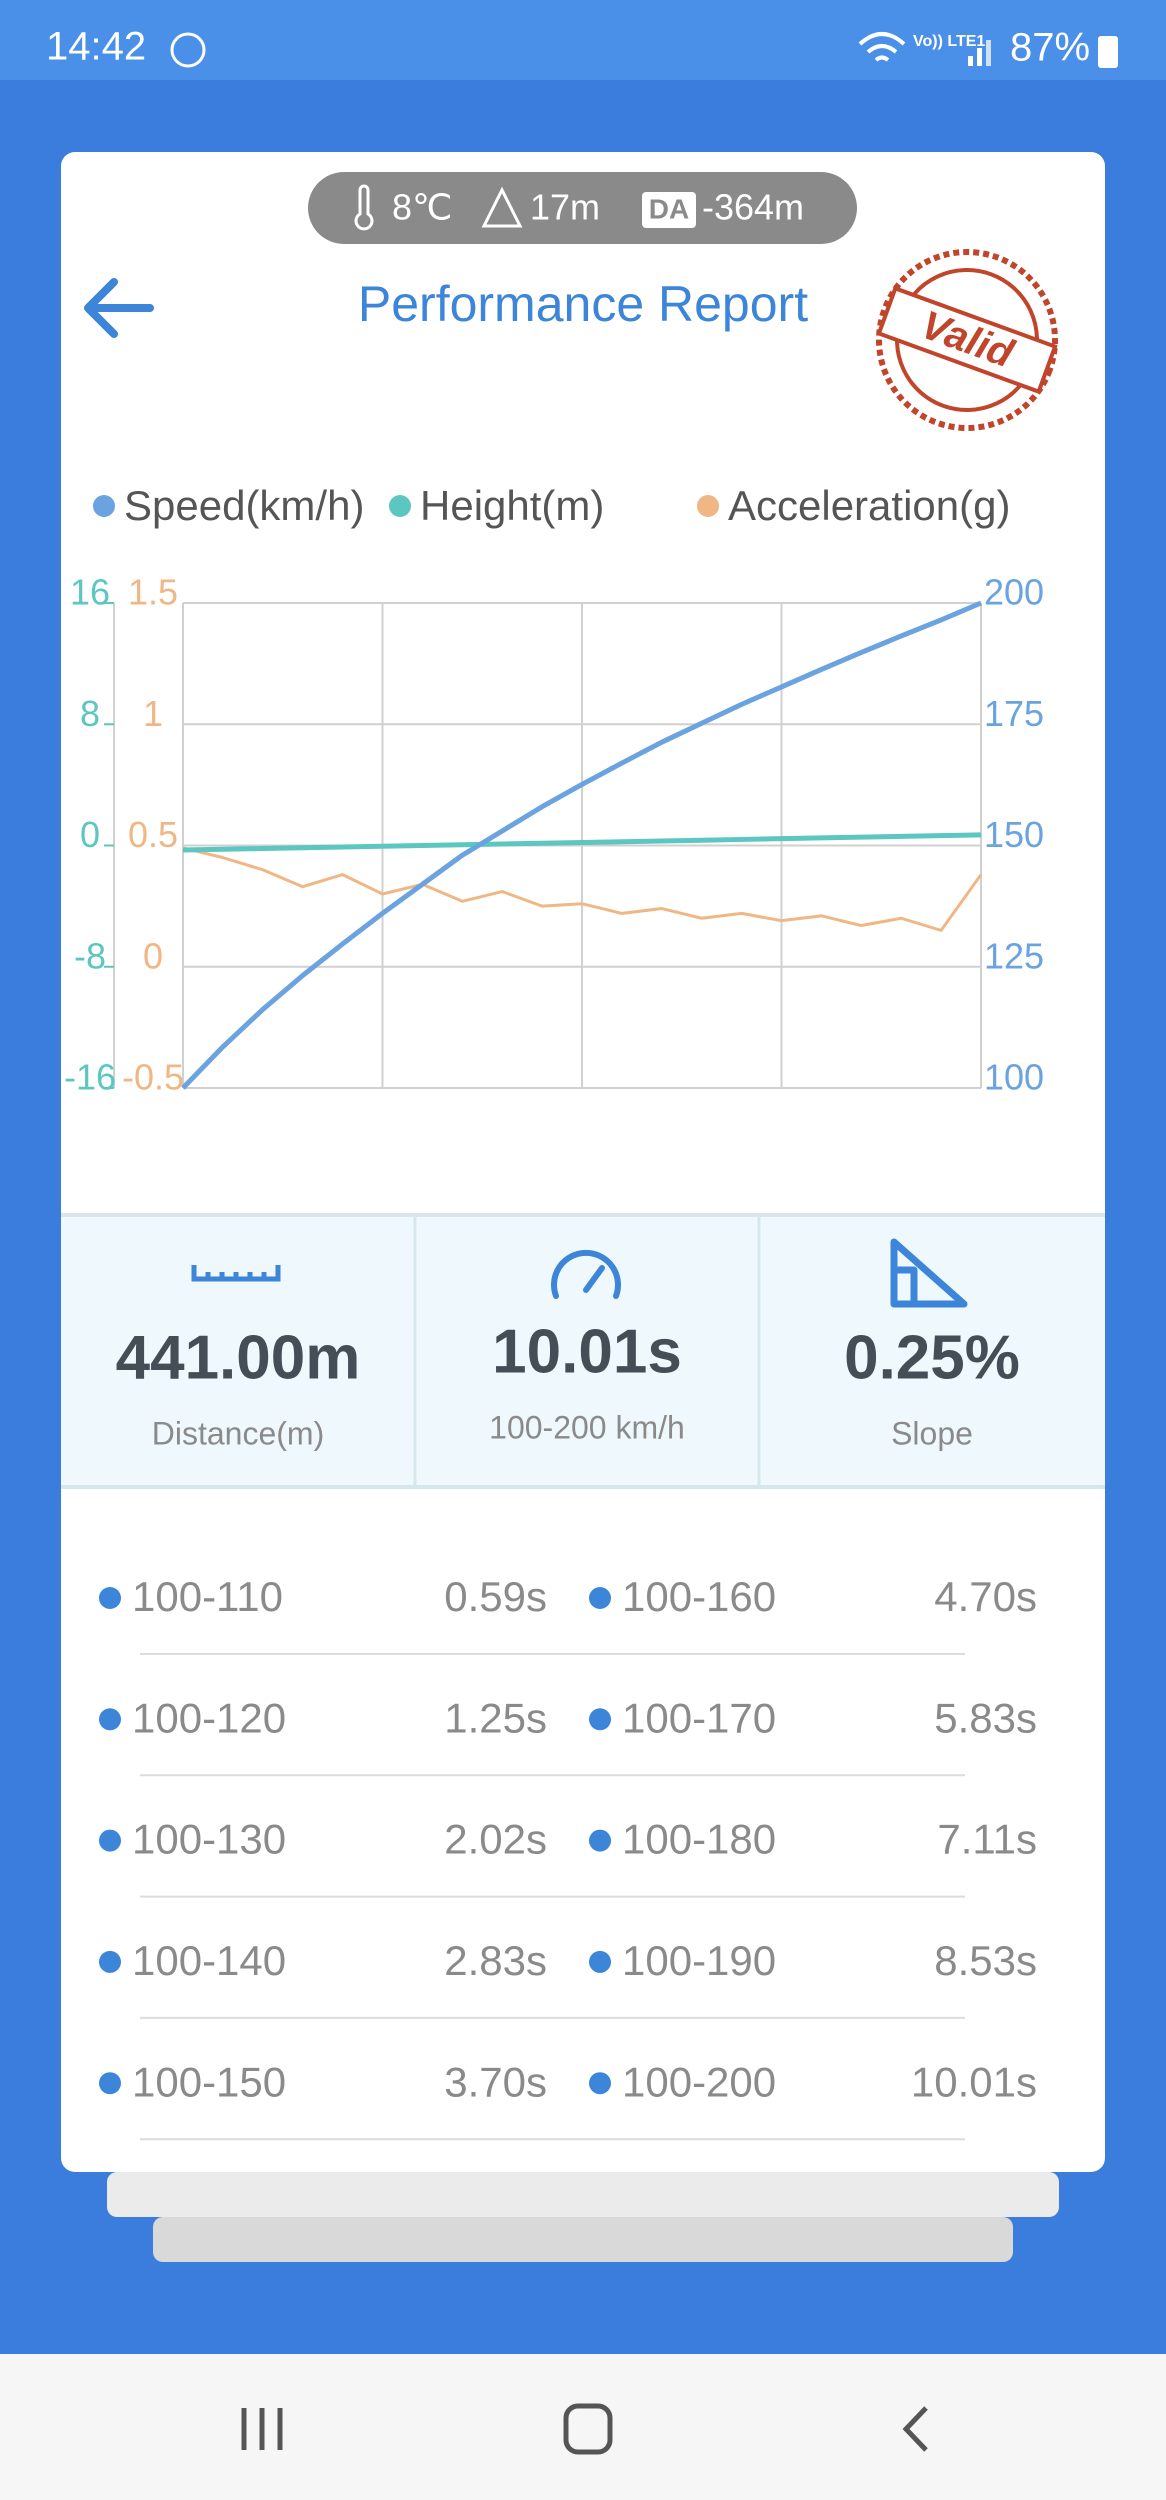  What do you see at coordinates (244, 505) in the screenshot?
I see `legend-label: Speed(km/h)` at bounding box center [244, 505].